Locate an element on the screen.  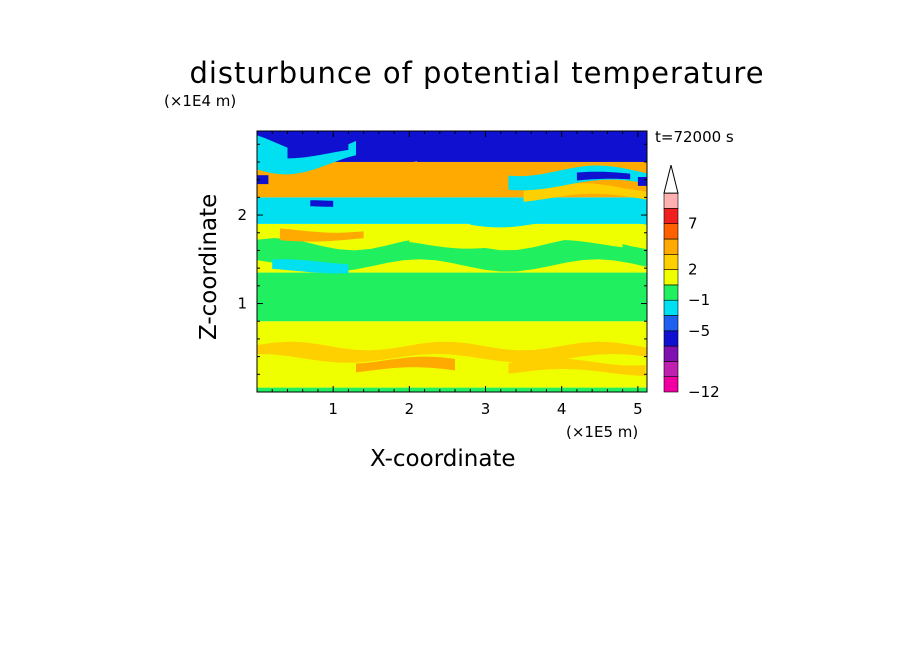
chart-title-text: disturbunce of potential temperature is located at coordinates (477, 73).